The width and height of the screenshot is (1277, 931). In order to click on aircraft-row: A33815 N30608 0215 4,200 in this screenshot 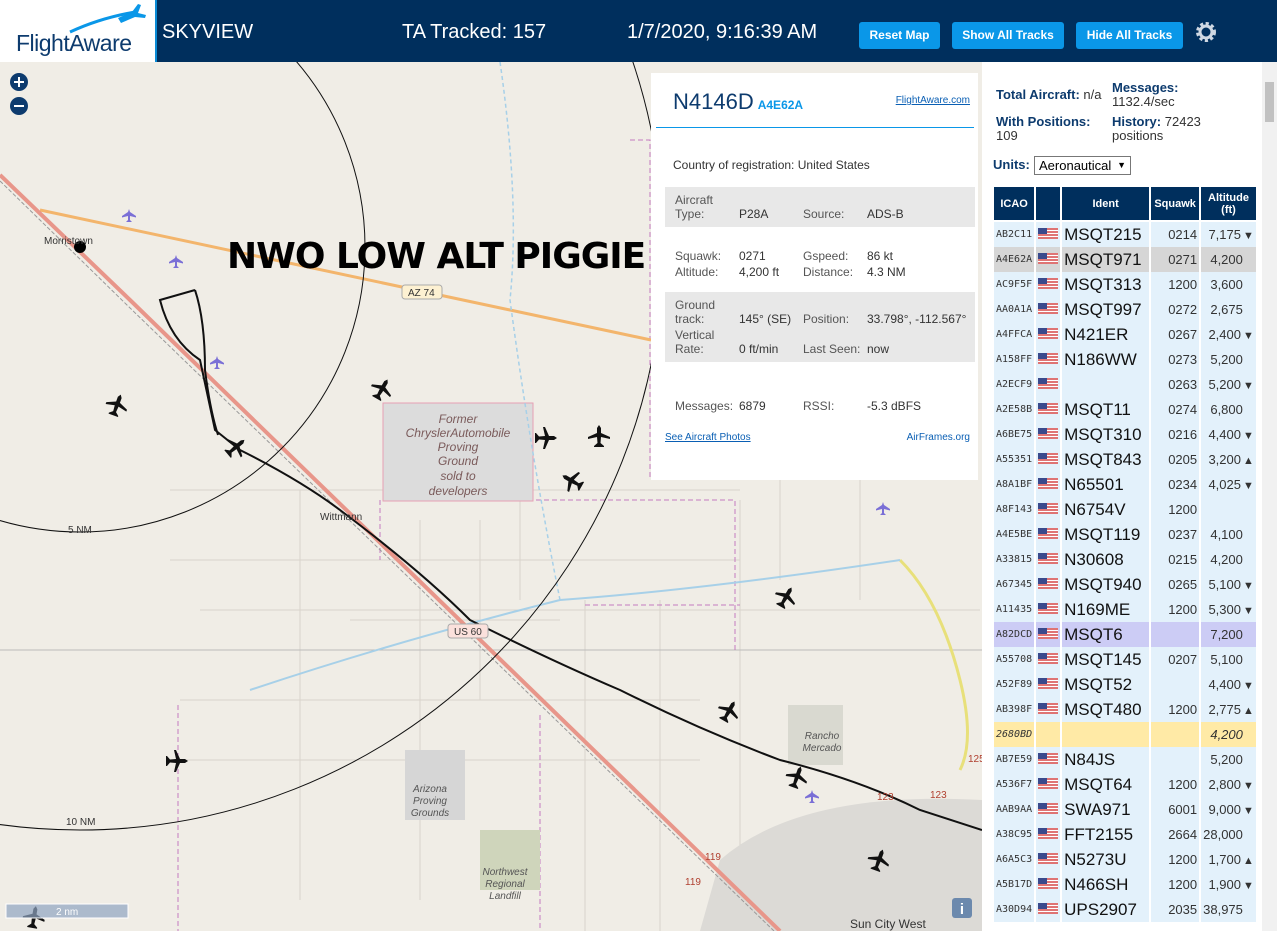, I will do `click(1125, 559)`.